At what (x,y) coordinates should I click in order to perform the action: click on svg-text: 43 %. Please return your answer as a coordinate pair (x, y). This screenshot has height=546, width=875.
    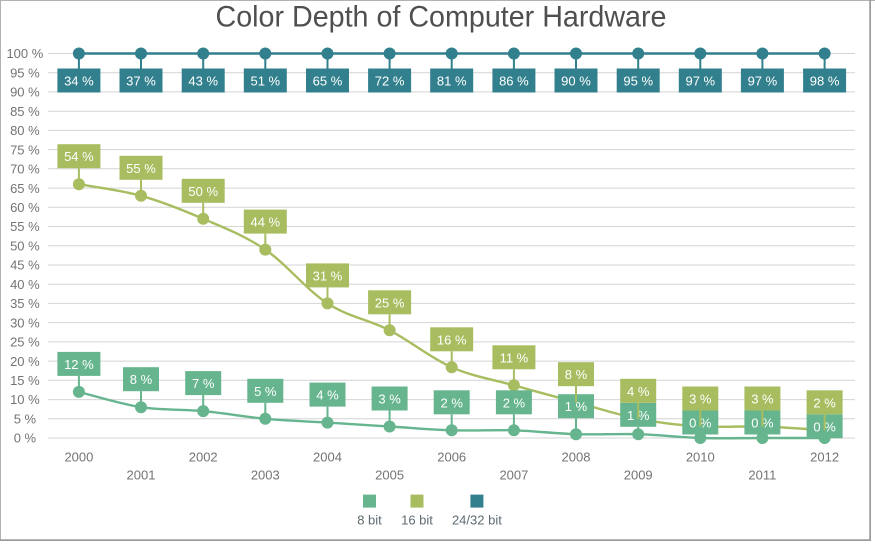
    Looking at the image, I should click on (203, 81).